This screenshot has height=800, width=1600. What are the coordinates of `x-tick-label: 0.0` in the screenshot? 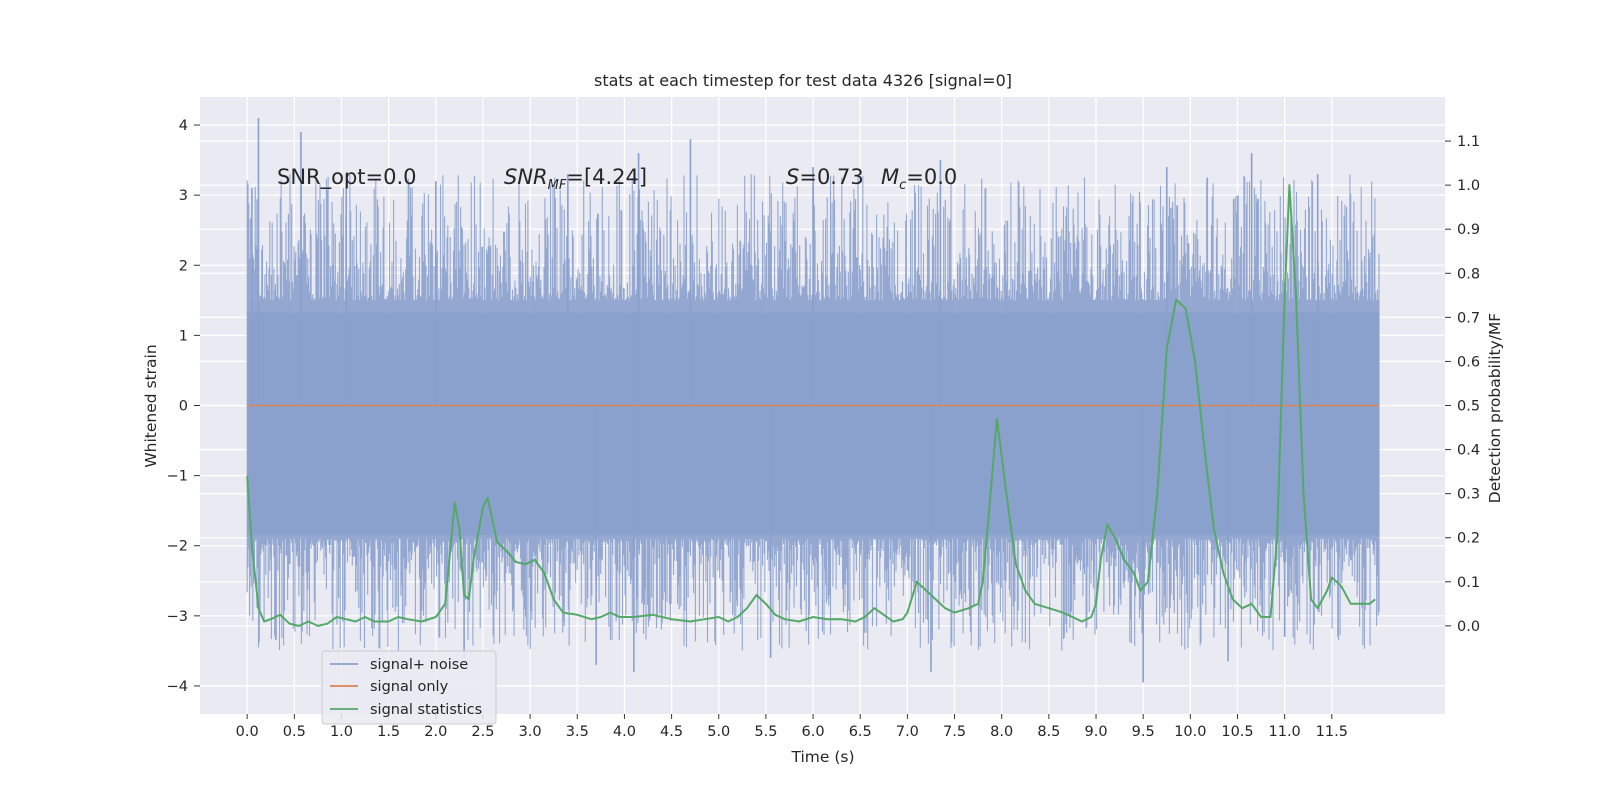 It's located at (247, 732).